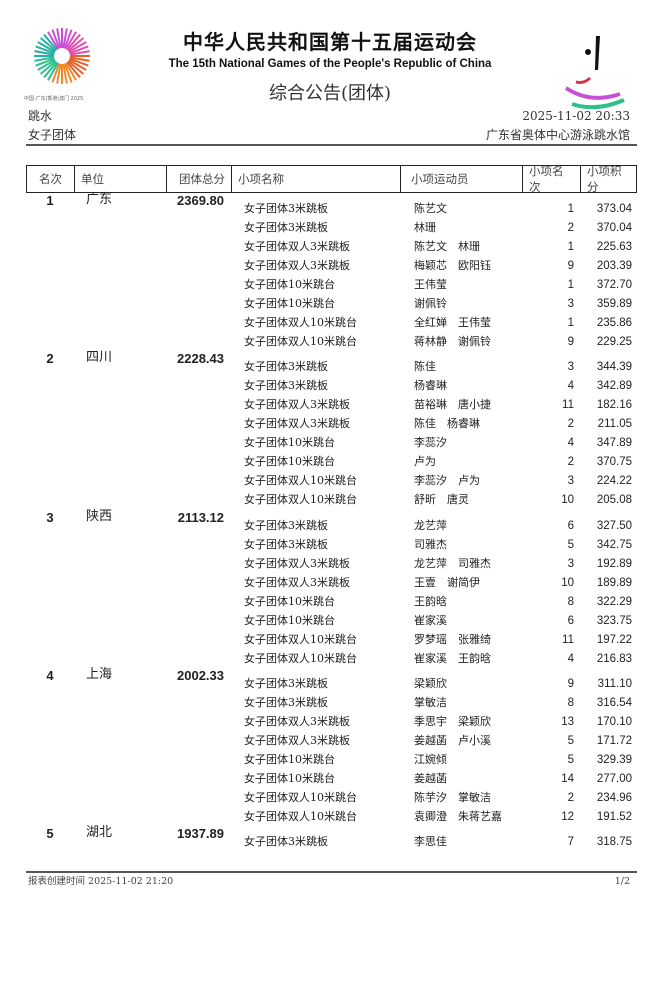 This screenshot has height=985, width=660. Describe the element at coordinates (452, 265) in the screenshot. I see `event-athletes: 梅颖芯 欧阳钰` at that location.